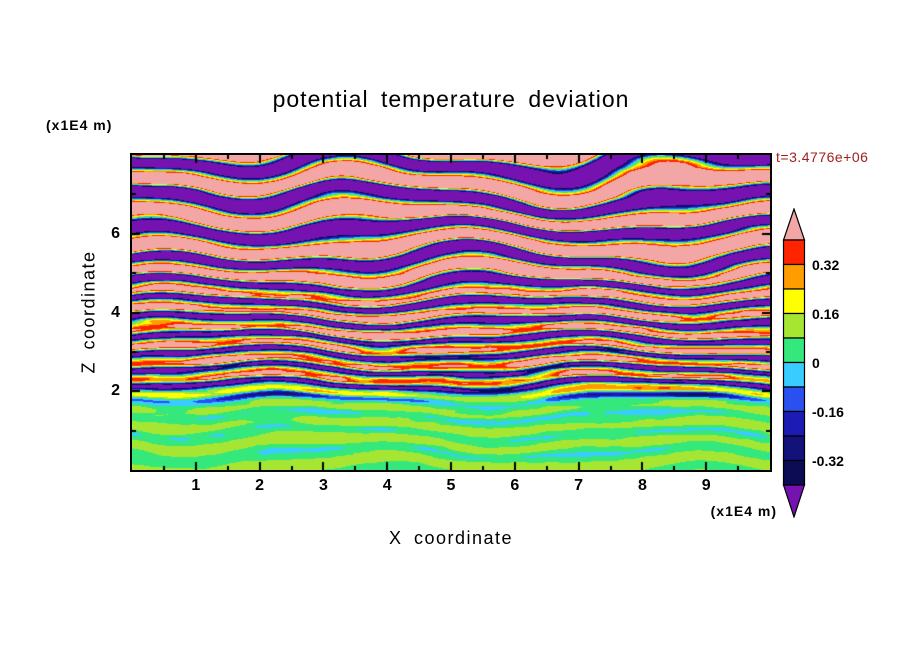 The height and width of the screenshot is (654, 904). Describe the element at coordinates (828, 411) in the screenshot. I see `colorbar-label: -0.16` at that location.